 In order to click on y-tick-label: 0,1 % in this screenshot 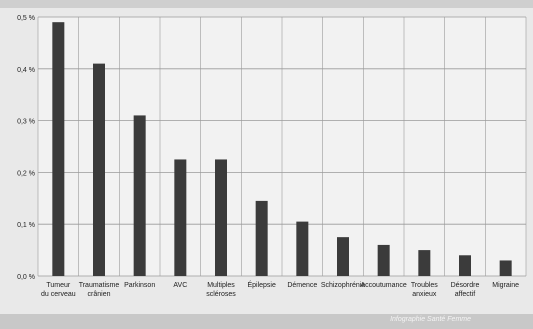, I will do `click(26, 225)`.